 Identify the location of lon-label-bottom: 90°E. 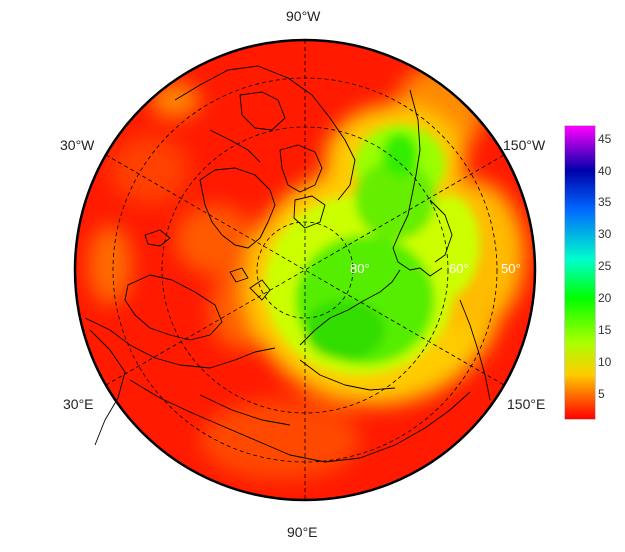
(302, 532).